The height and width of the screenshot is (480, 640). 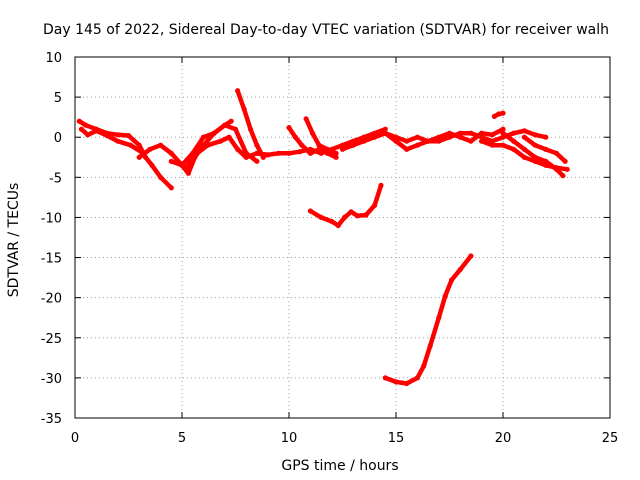 I want to click on x-axis-label: GPS time / hours, so click(x=339, y=466).